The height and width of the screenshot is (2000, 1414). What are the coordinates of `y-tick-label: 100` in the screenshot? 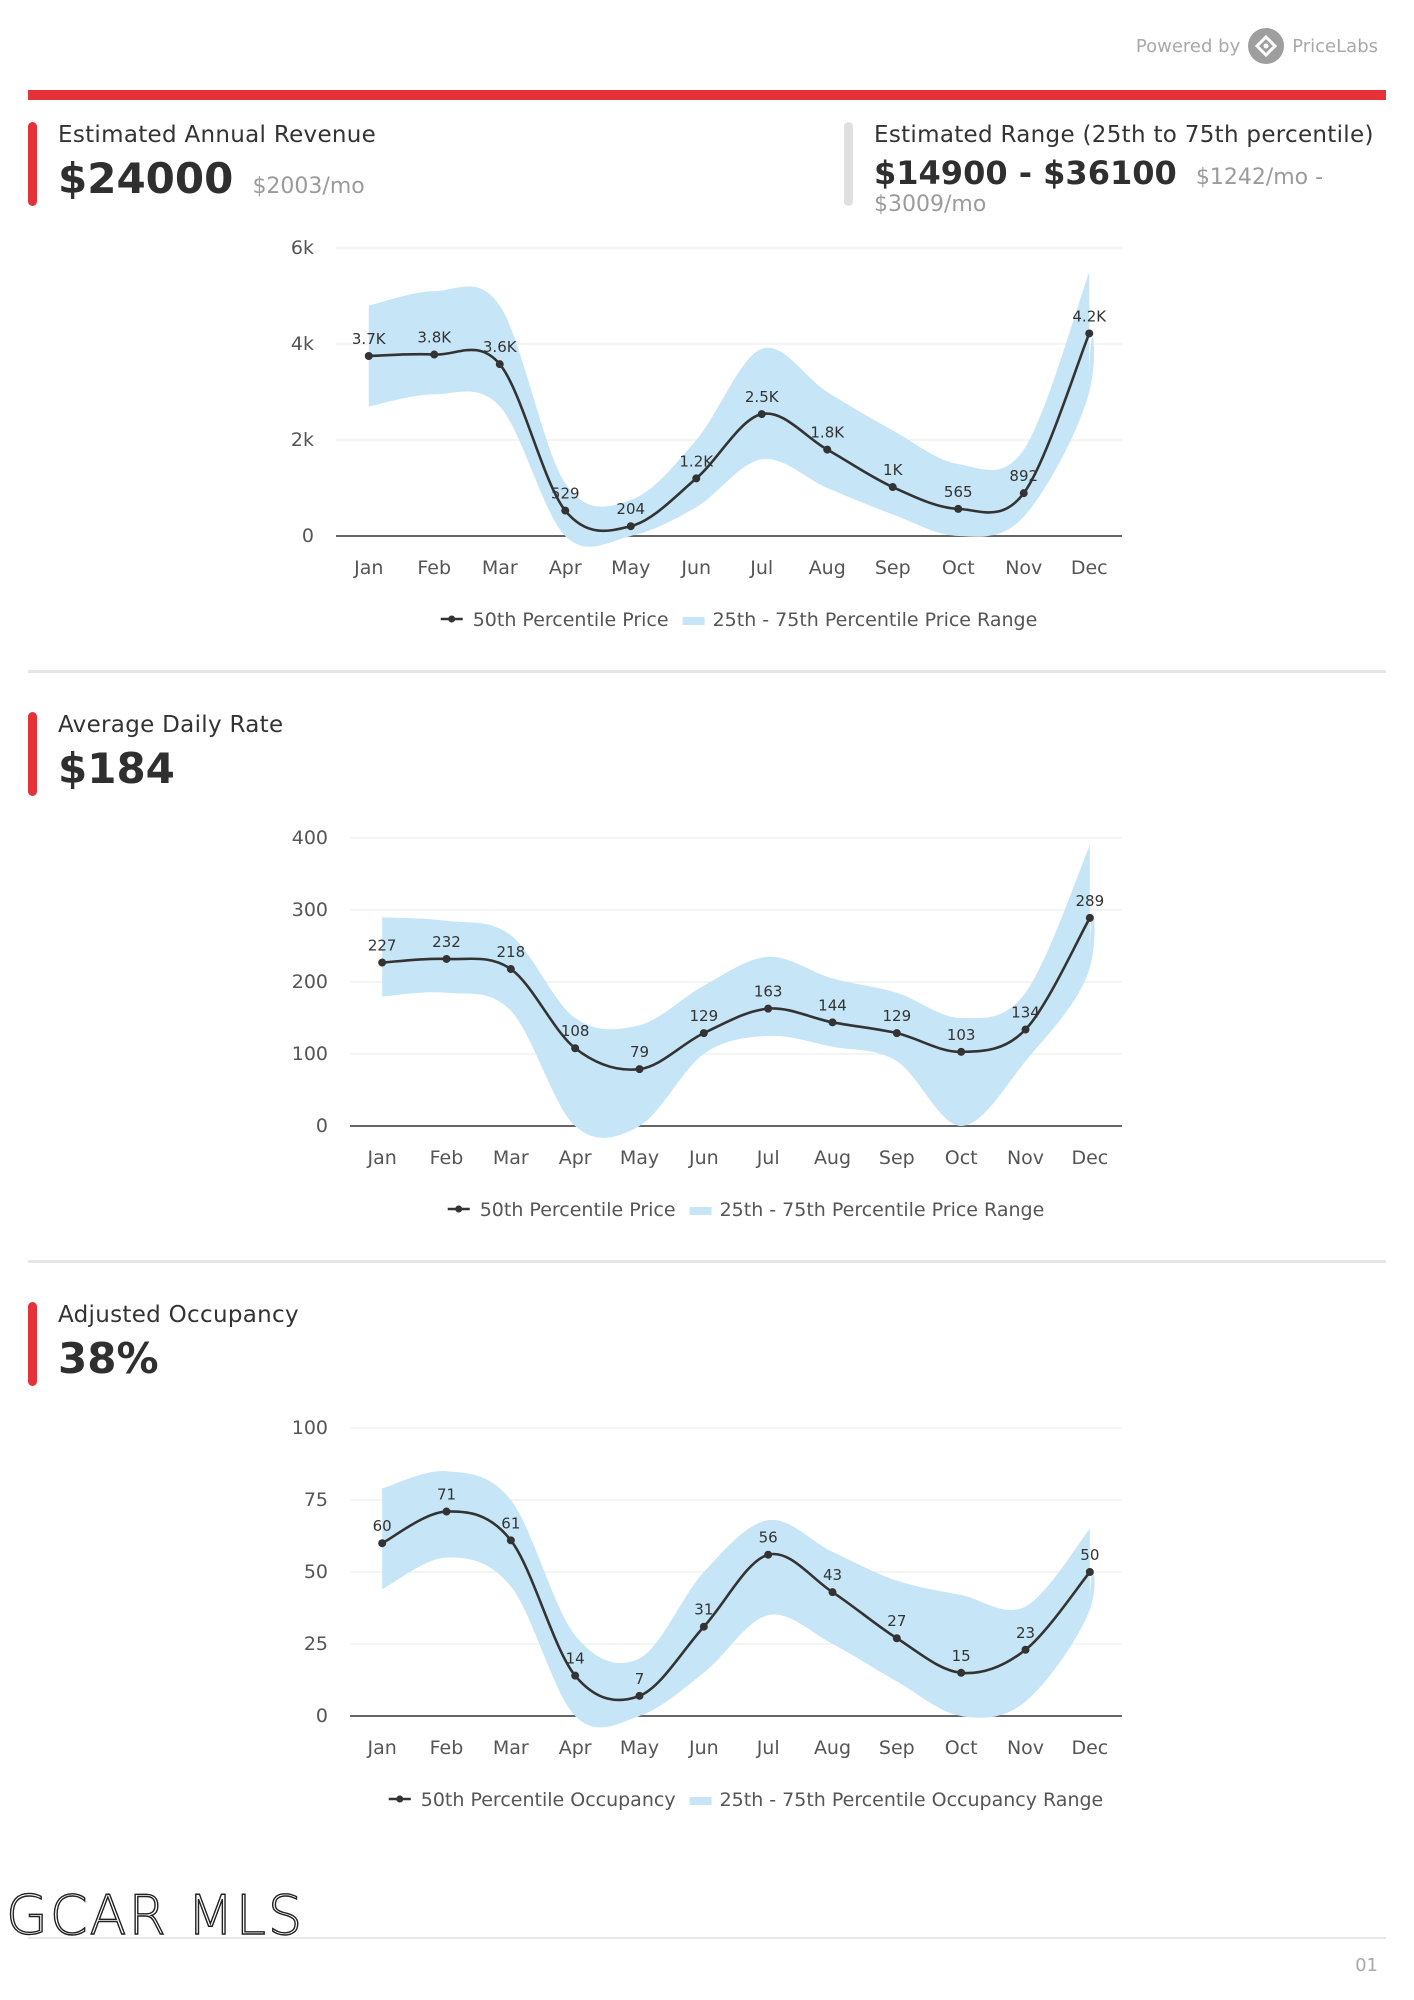 It's located at (310, 1054).